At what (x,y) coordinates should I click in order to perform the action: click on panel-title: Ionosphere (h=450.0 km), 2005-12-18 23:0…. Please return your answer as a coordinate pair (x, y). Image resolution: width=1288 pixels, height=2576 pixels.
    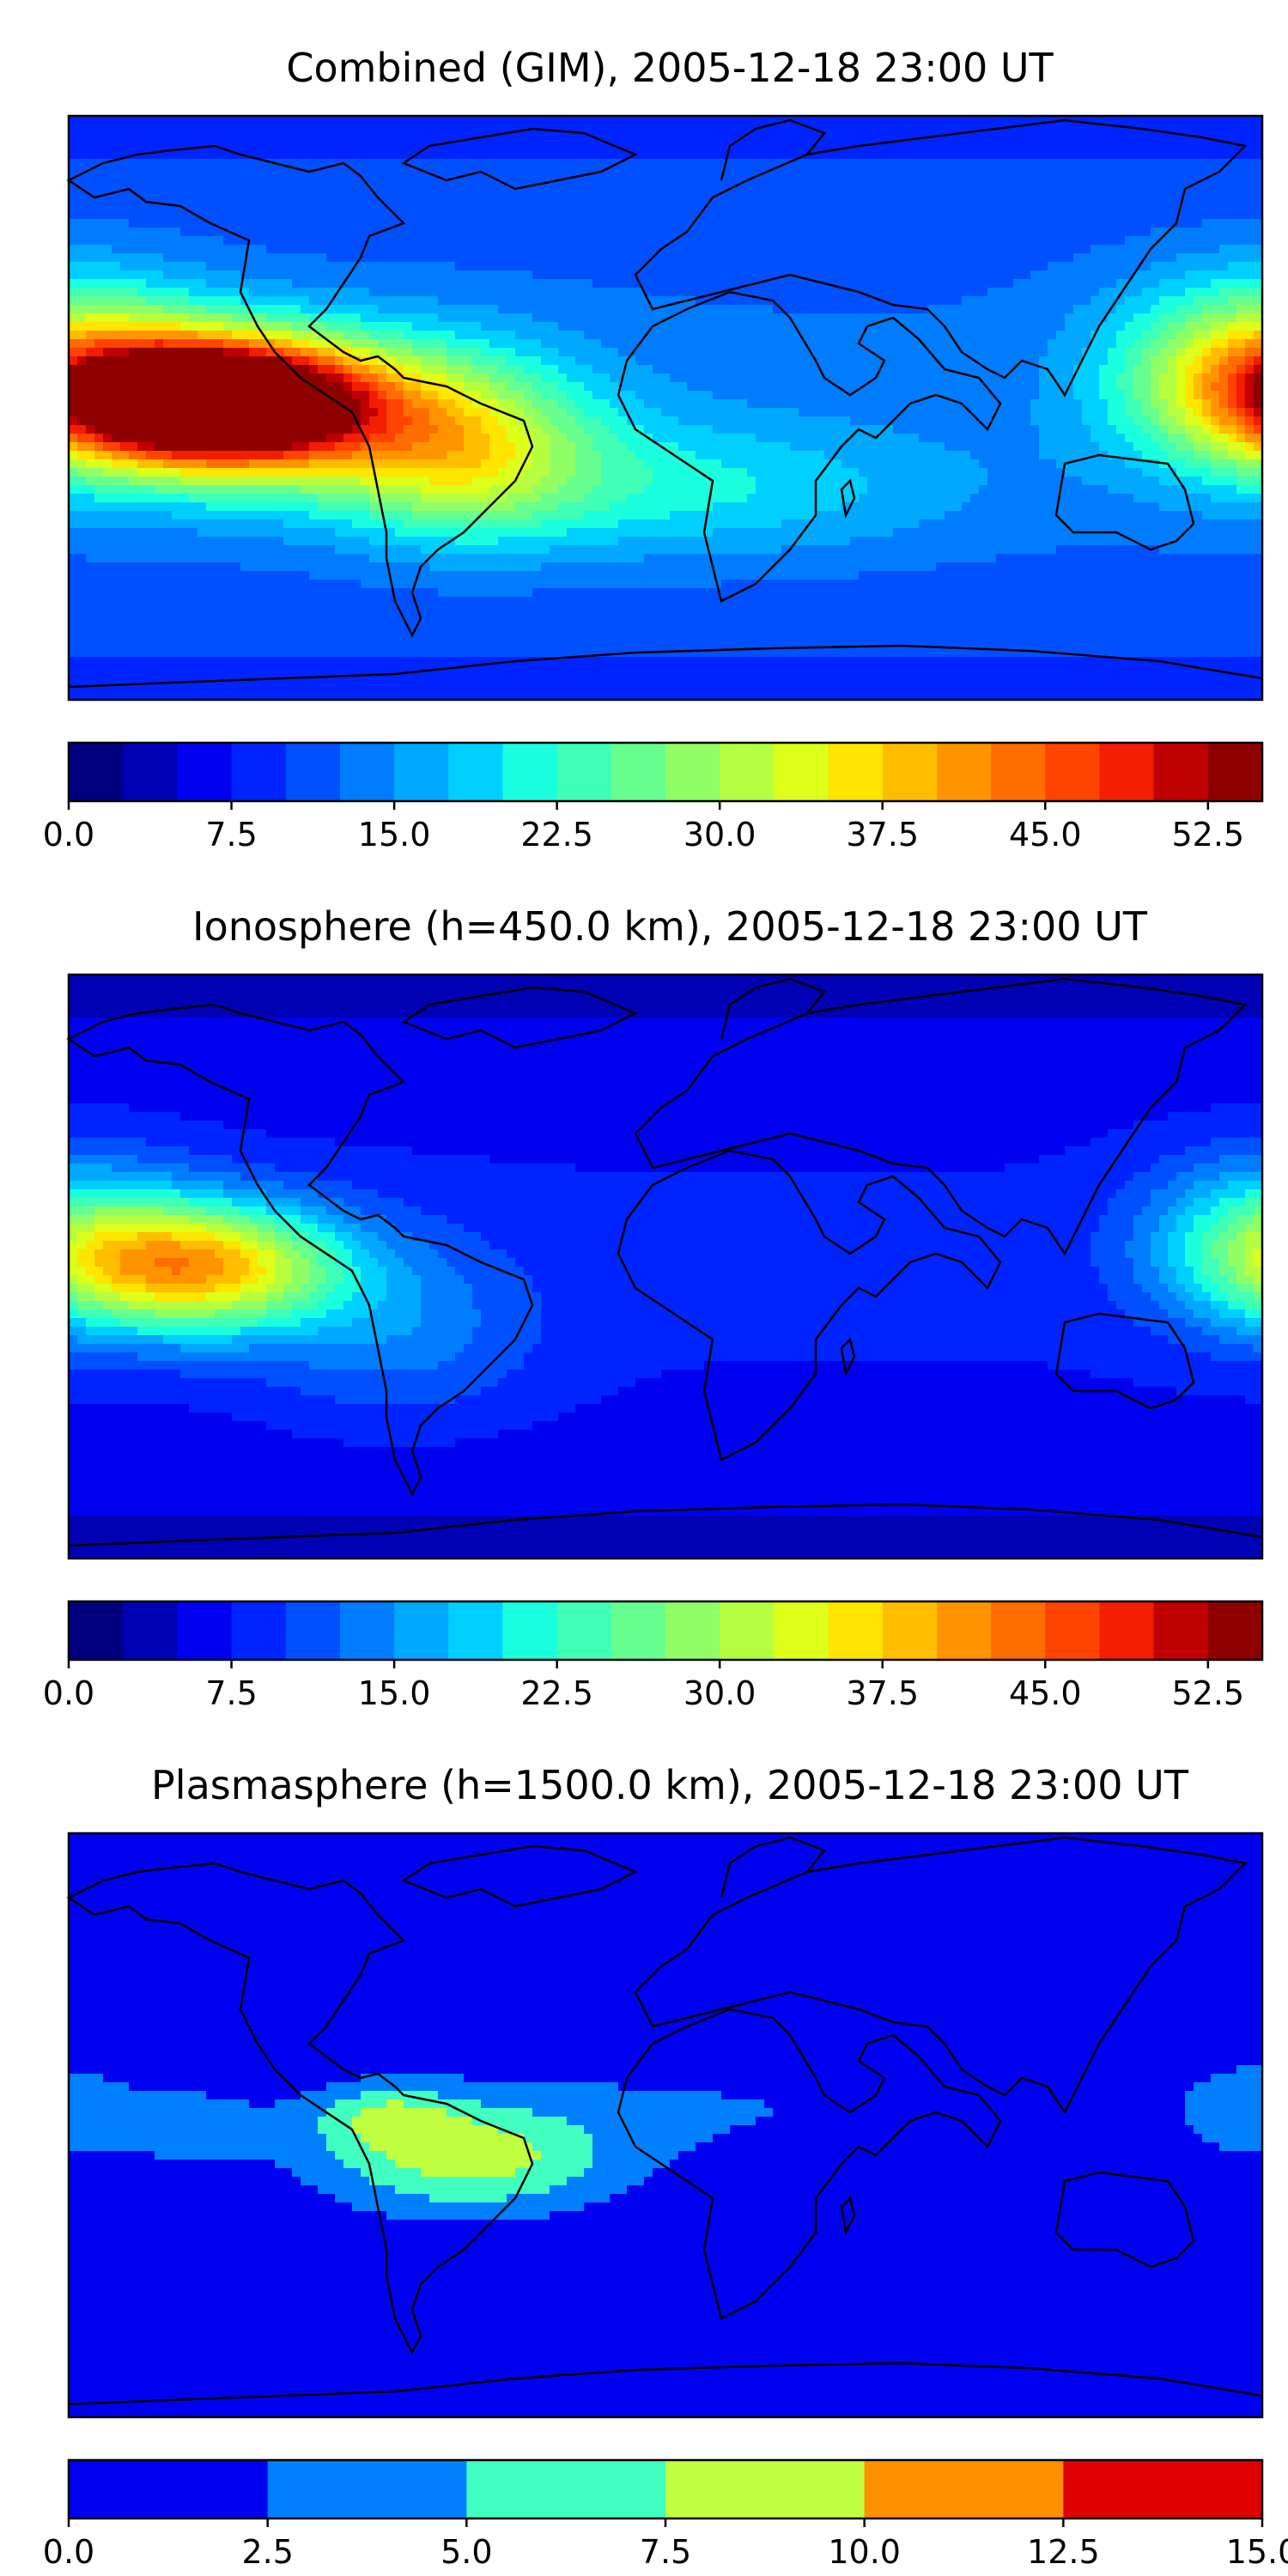
    Looking at the image, I should click on (670, 926).